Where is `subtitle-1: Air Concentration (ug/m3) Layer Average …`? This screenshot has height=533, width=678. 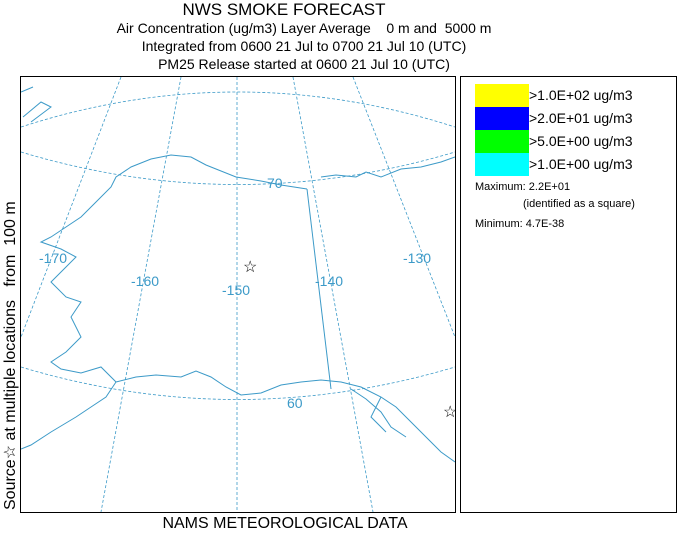
subtitle-1: Air Concentration (ug/m3) Layer Average … is located at coordinates (304, 28).